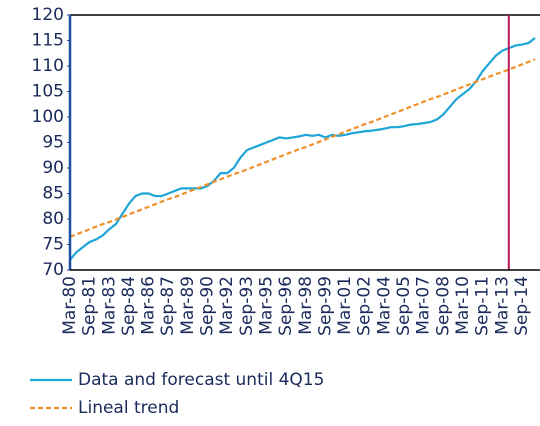 The width and height of the screenshot is (540, 426). What do you see at coordinates (48, 41) in the screenshot?
I see `y-tick-label: 115` at bounding box center [48, 41].